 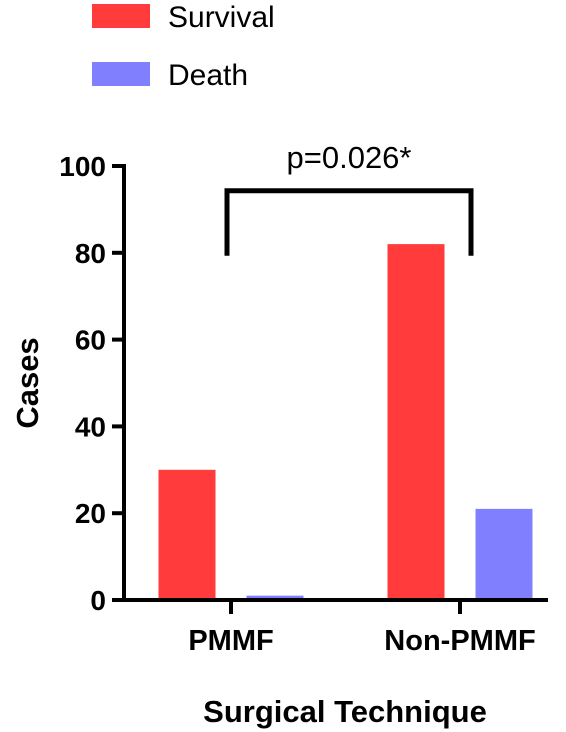 What do you see at coordinates (221, 17) in the screenshot?
I see `legend-label-survival: Survival` at bounding box center [221, 17].